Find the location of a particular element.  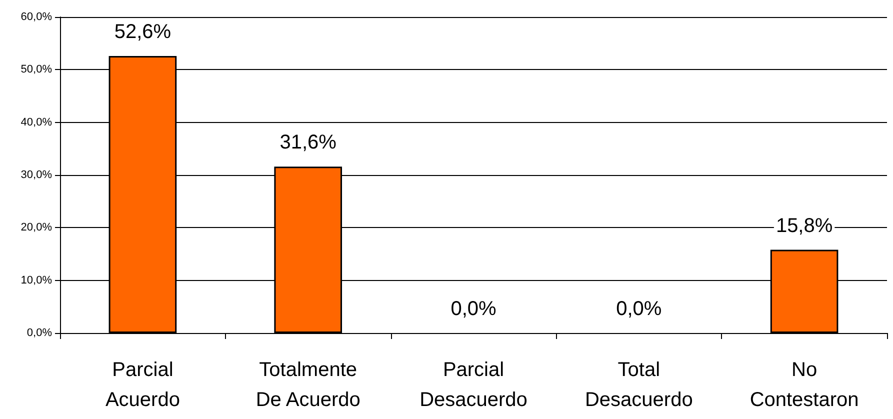

y-tick-label: 20,0% is located at coordinates (36, 228).